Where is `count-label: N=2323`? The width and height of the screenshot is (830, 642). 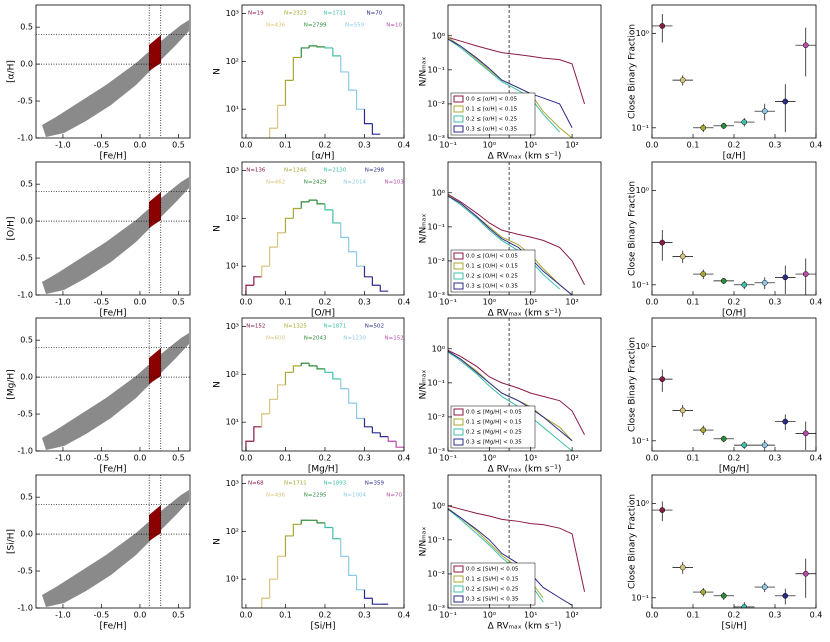
count-label: N=2323 is located at coordinates (295, 14).